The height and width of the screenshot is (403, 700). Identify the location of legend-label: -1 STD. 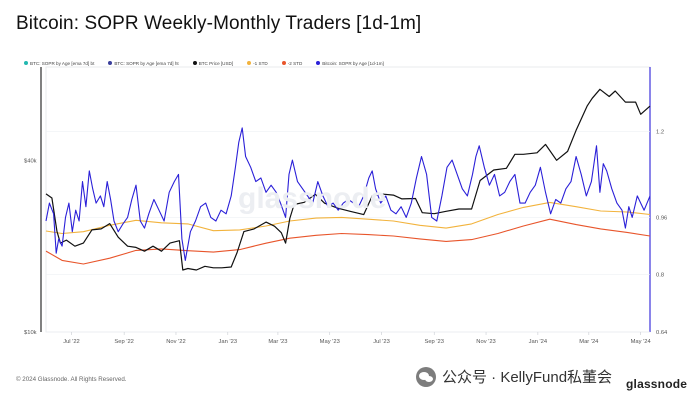
(260, 63).